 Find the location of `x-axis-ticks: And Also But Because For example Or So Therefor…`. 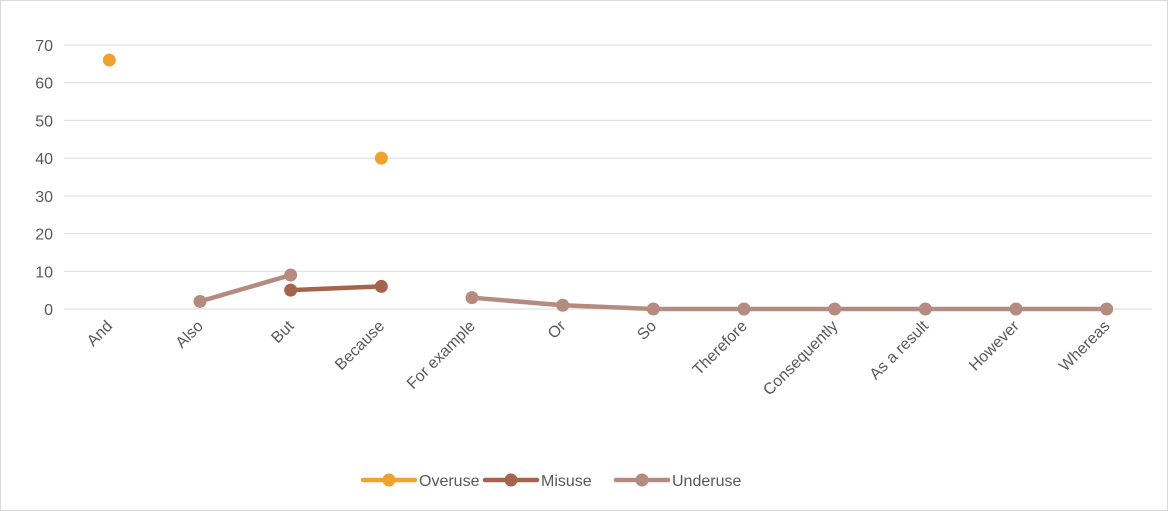

x-axis-ticks: And Also But Because For example Or So Therefor… is located at coordinates (598, 358).